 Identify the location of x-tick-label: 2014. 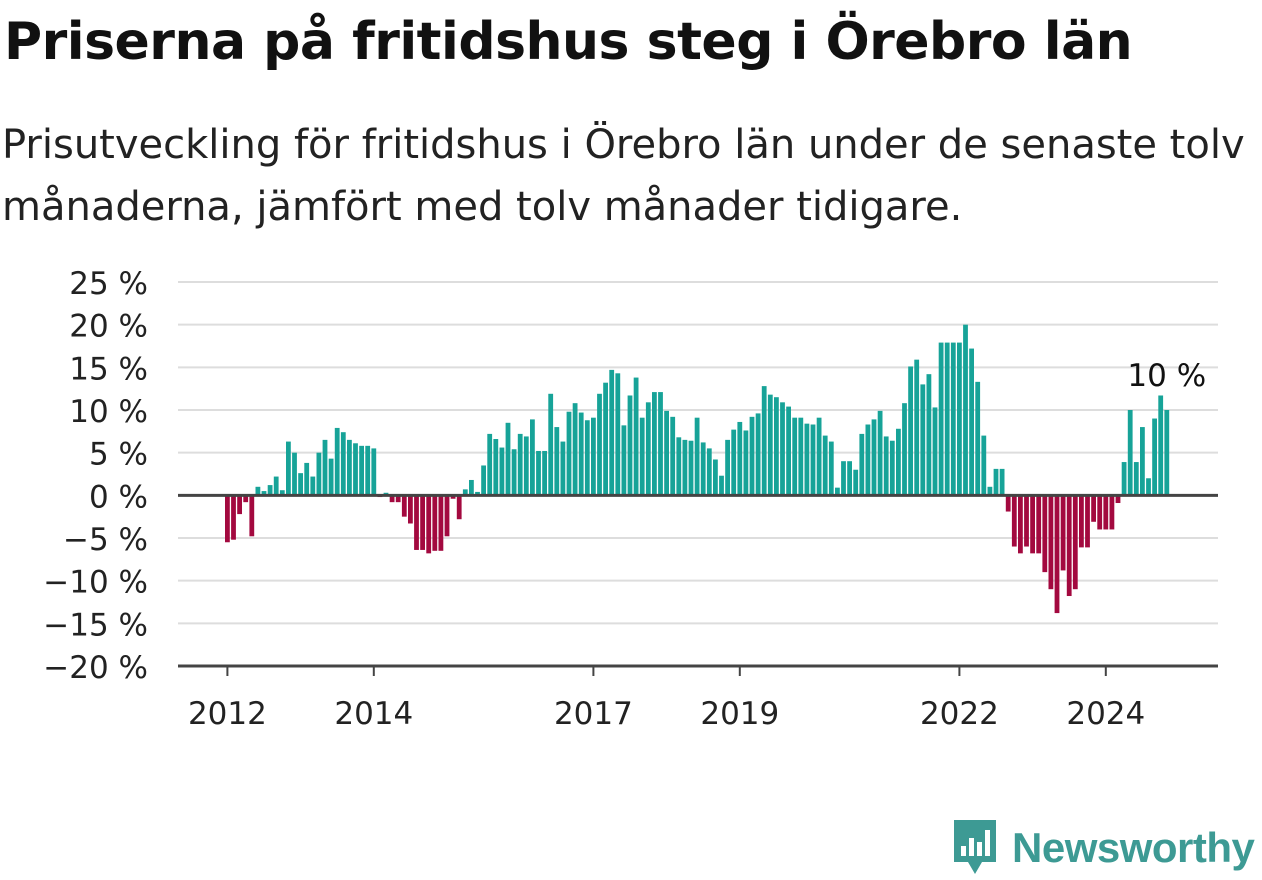
(373, 714).